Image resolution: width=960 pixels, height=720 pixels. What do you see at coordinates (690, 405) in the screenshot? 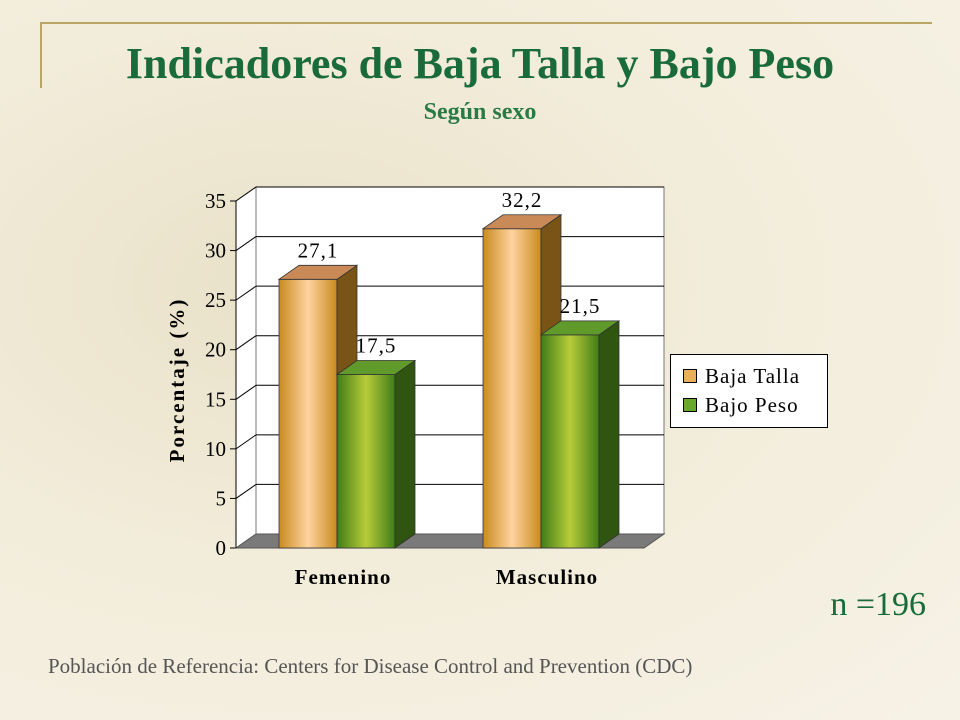
I see `legend-swatch-bajo-peso` at bounding box center [690, 405].